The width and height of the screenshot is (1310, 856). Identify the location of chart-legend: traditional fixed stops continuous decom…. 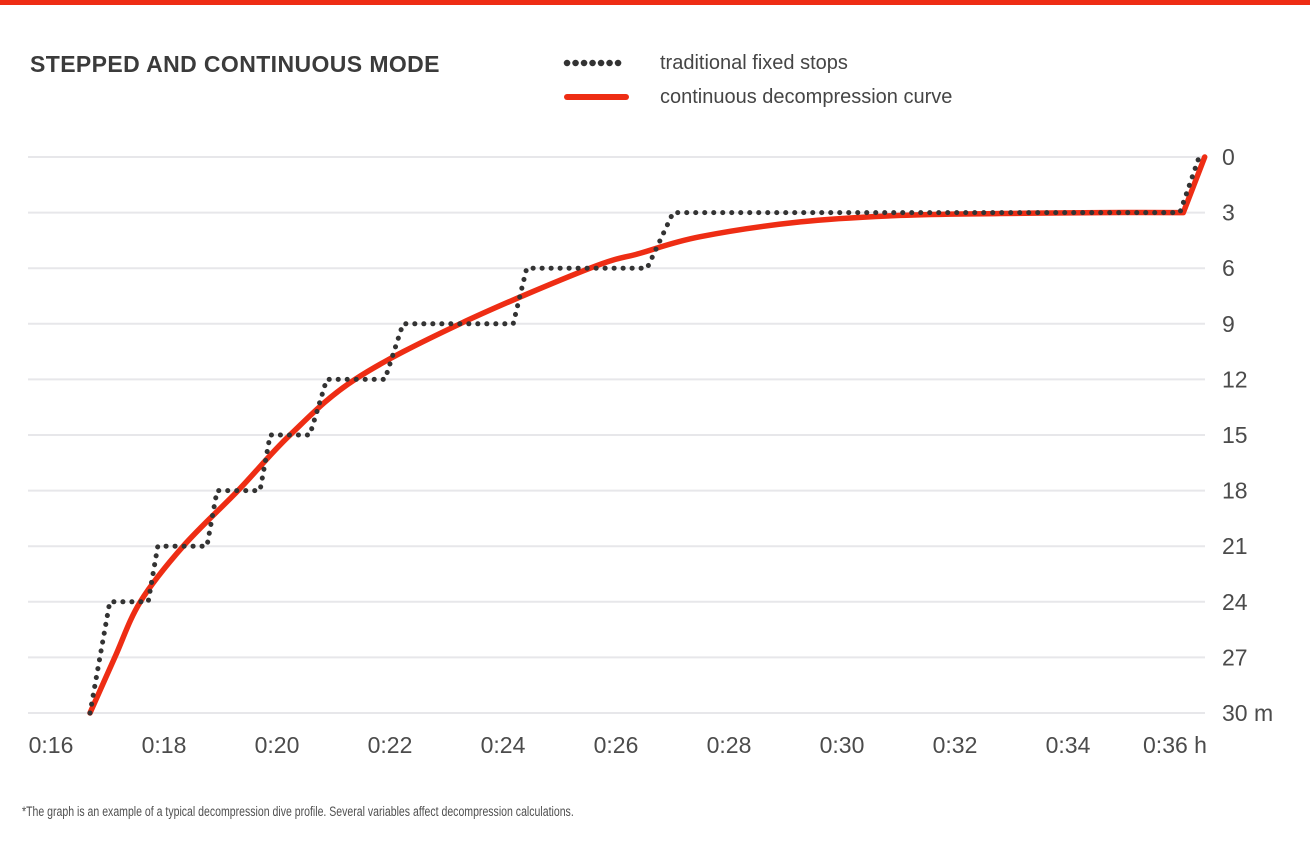
(757, 82).